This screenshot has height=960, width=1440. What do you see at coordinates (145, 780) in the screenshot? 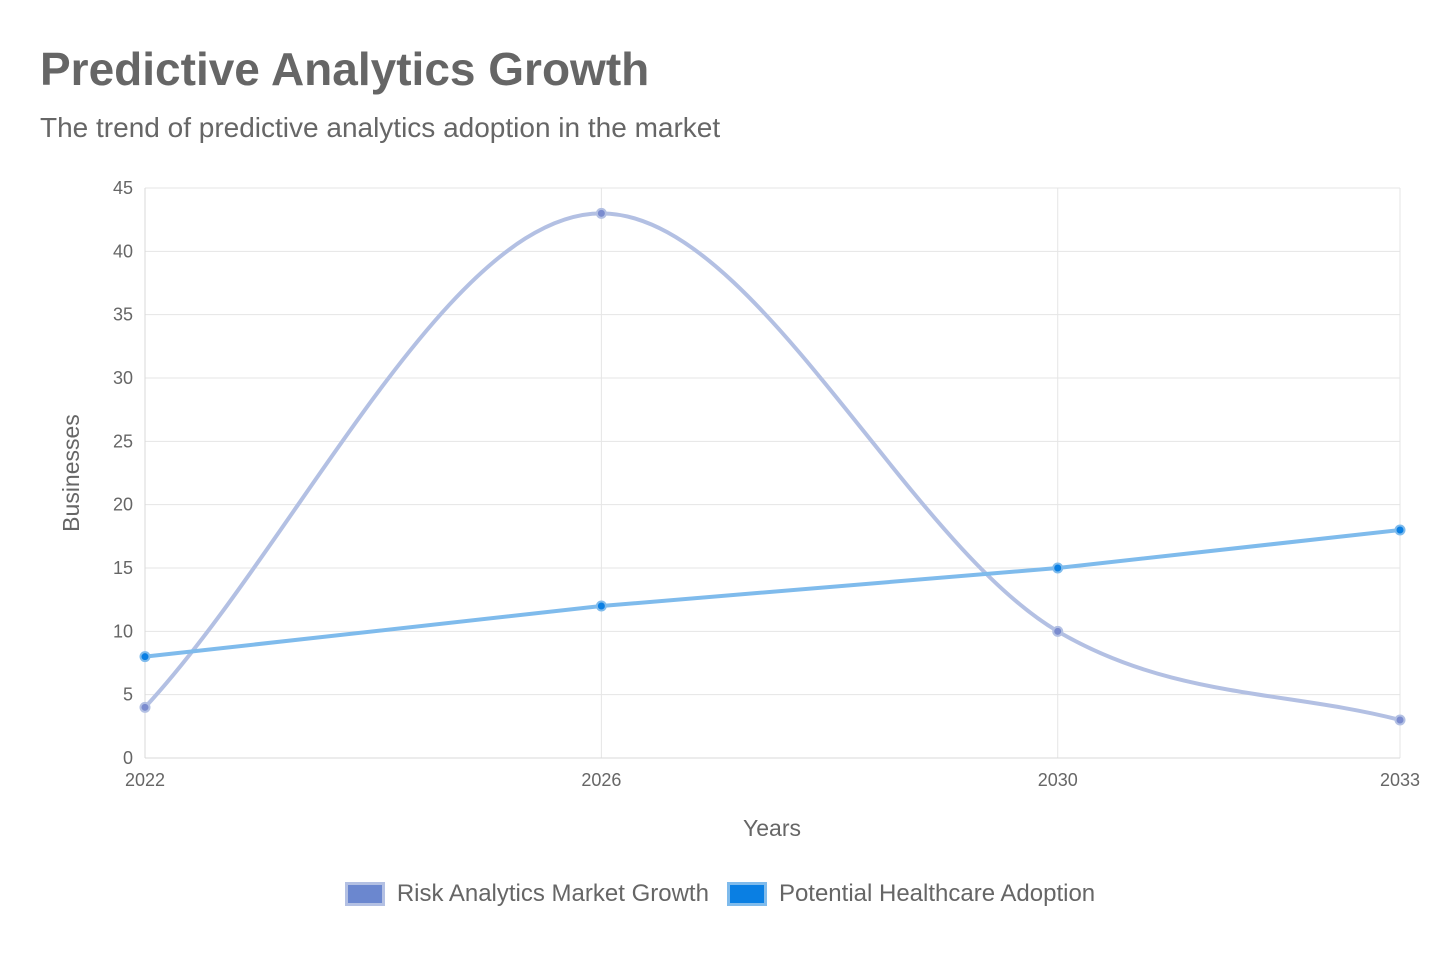
I see `x-tick-label: 2022` at bounding box center [145, 780].